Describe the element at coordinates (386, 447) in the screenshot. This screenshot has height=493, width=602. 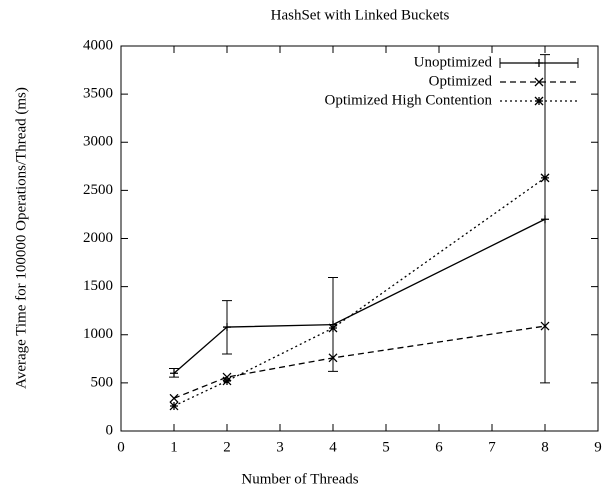
I see `x-tick-label: 5` at that location.